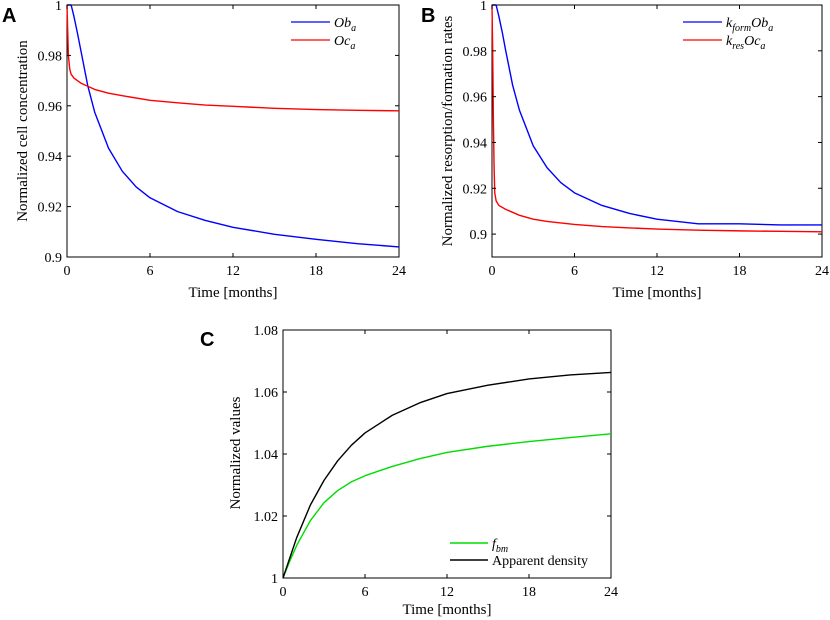 The width and height of the screenshot is (830, 620). I want to click on panel-b-series-0-line, so click(657, 115).